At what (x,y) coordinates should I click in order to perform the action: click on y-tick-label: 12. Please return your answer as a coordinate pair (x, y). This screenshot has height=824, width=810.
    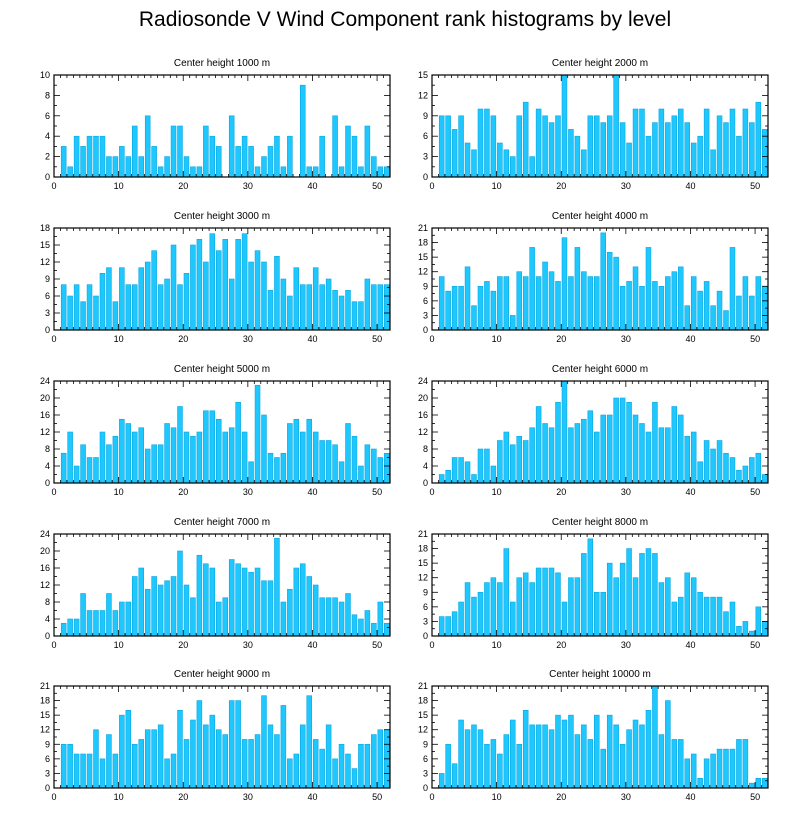
    Looking at the image, I should click on (423, 432).